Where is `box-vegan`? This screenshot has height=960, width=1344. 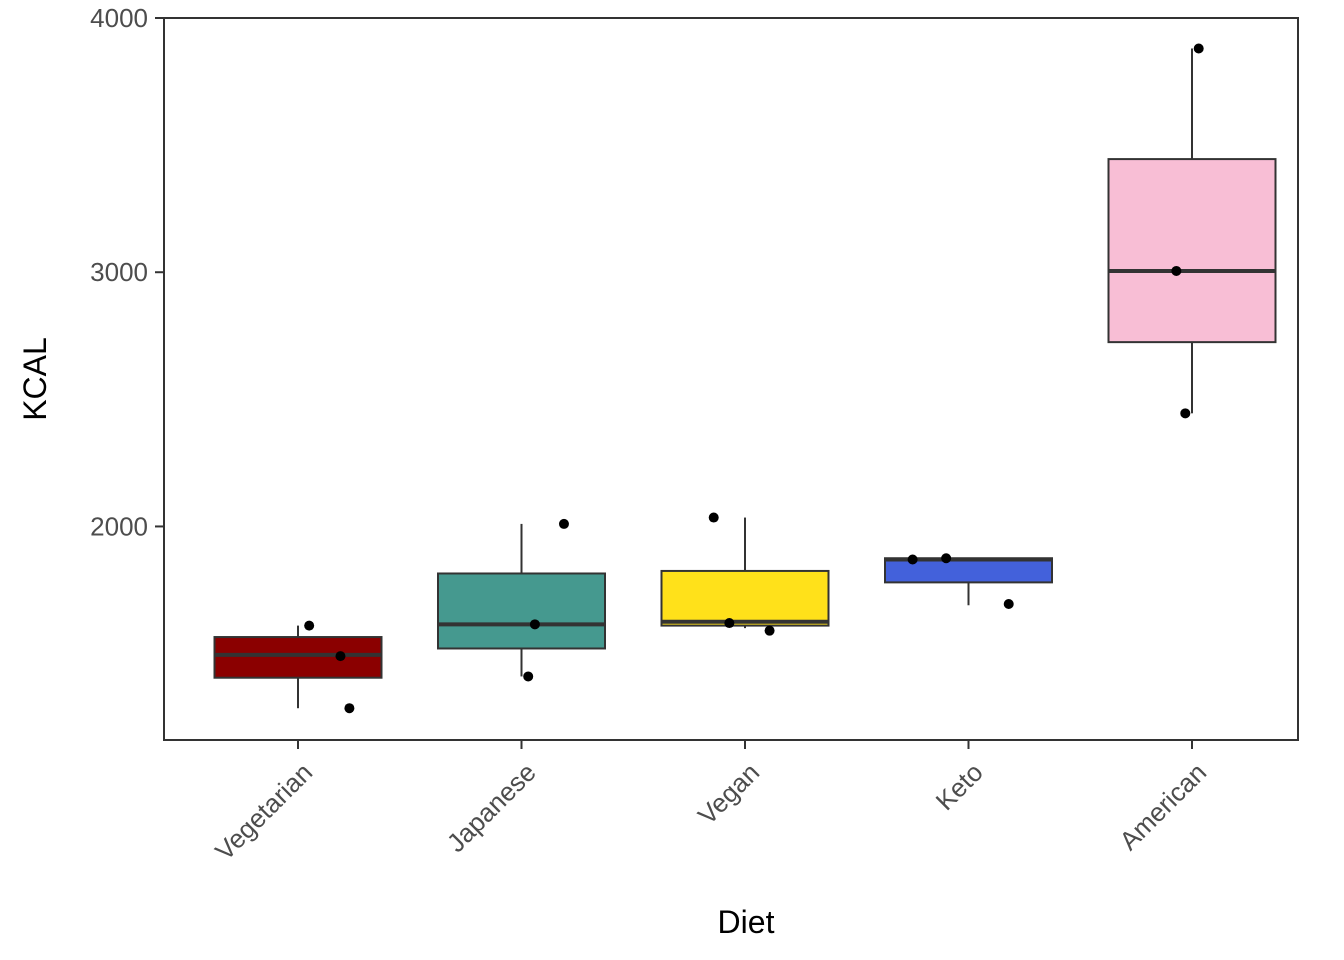
box-vegan is located at coordinates (745, 573).